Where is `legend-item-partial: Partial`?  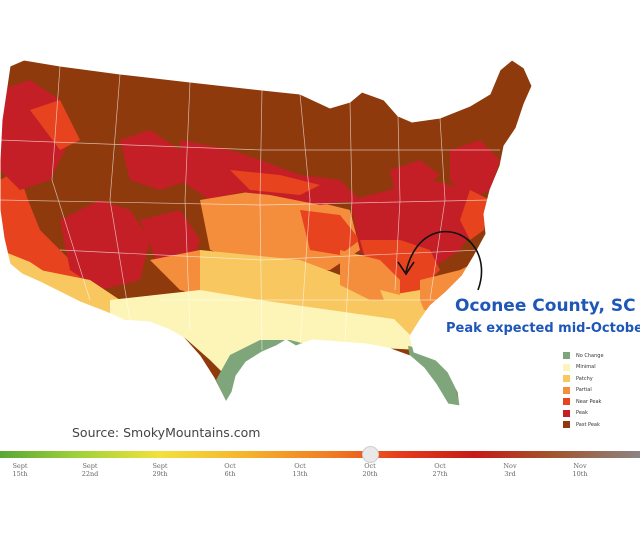 legend-item-partial: Partial is located at coordinates (583, 391).